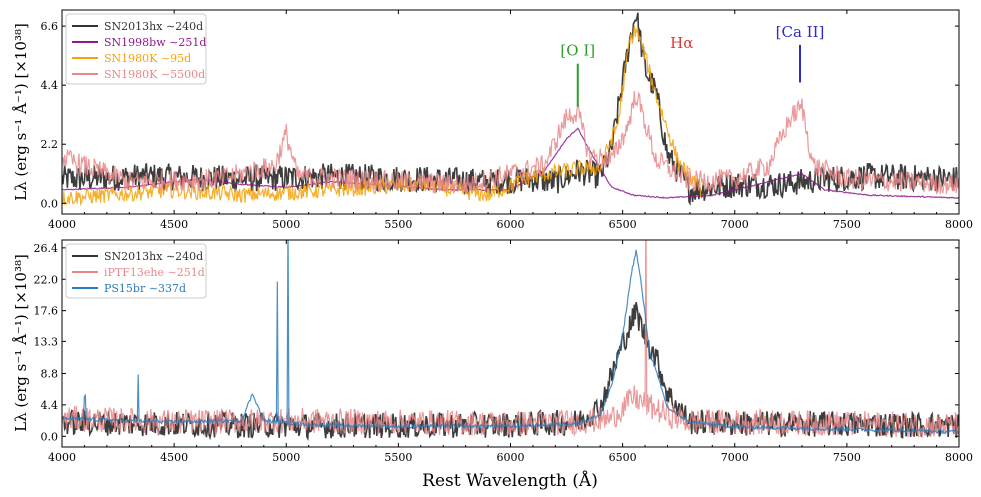 This screenshot has width=981, height=497. I want to click on annotation-label: [O I], so click(577, 51).